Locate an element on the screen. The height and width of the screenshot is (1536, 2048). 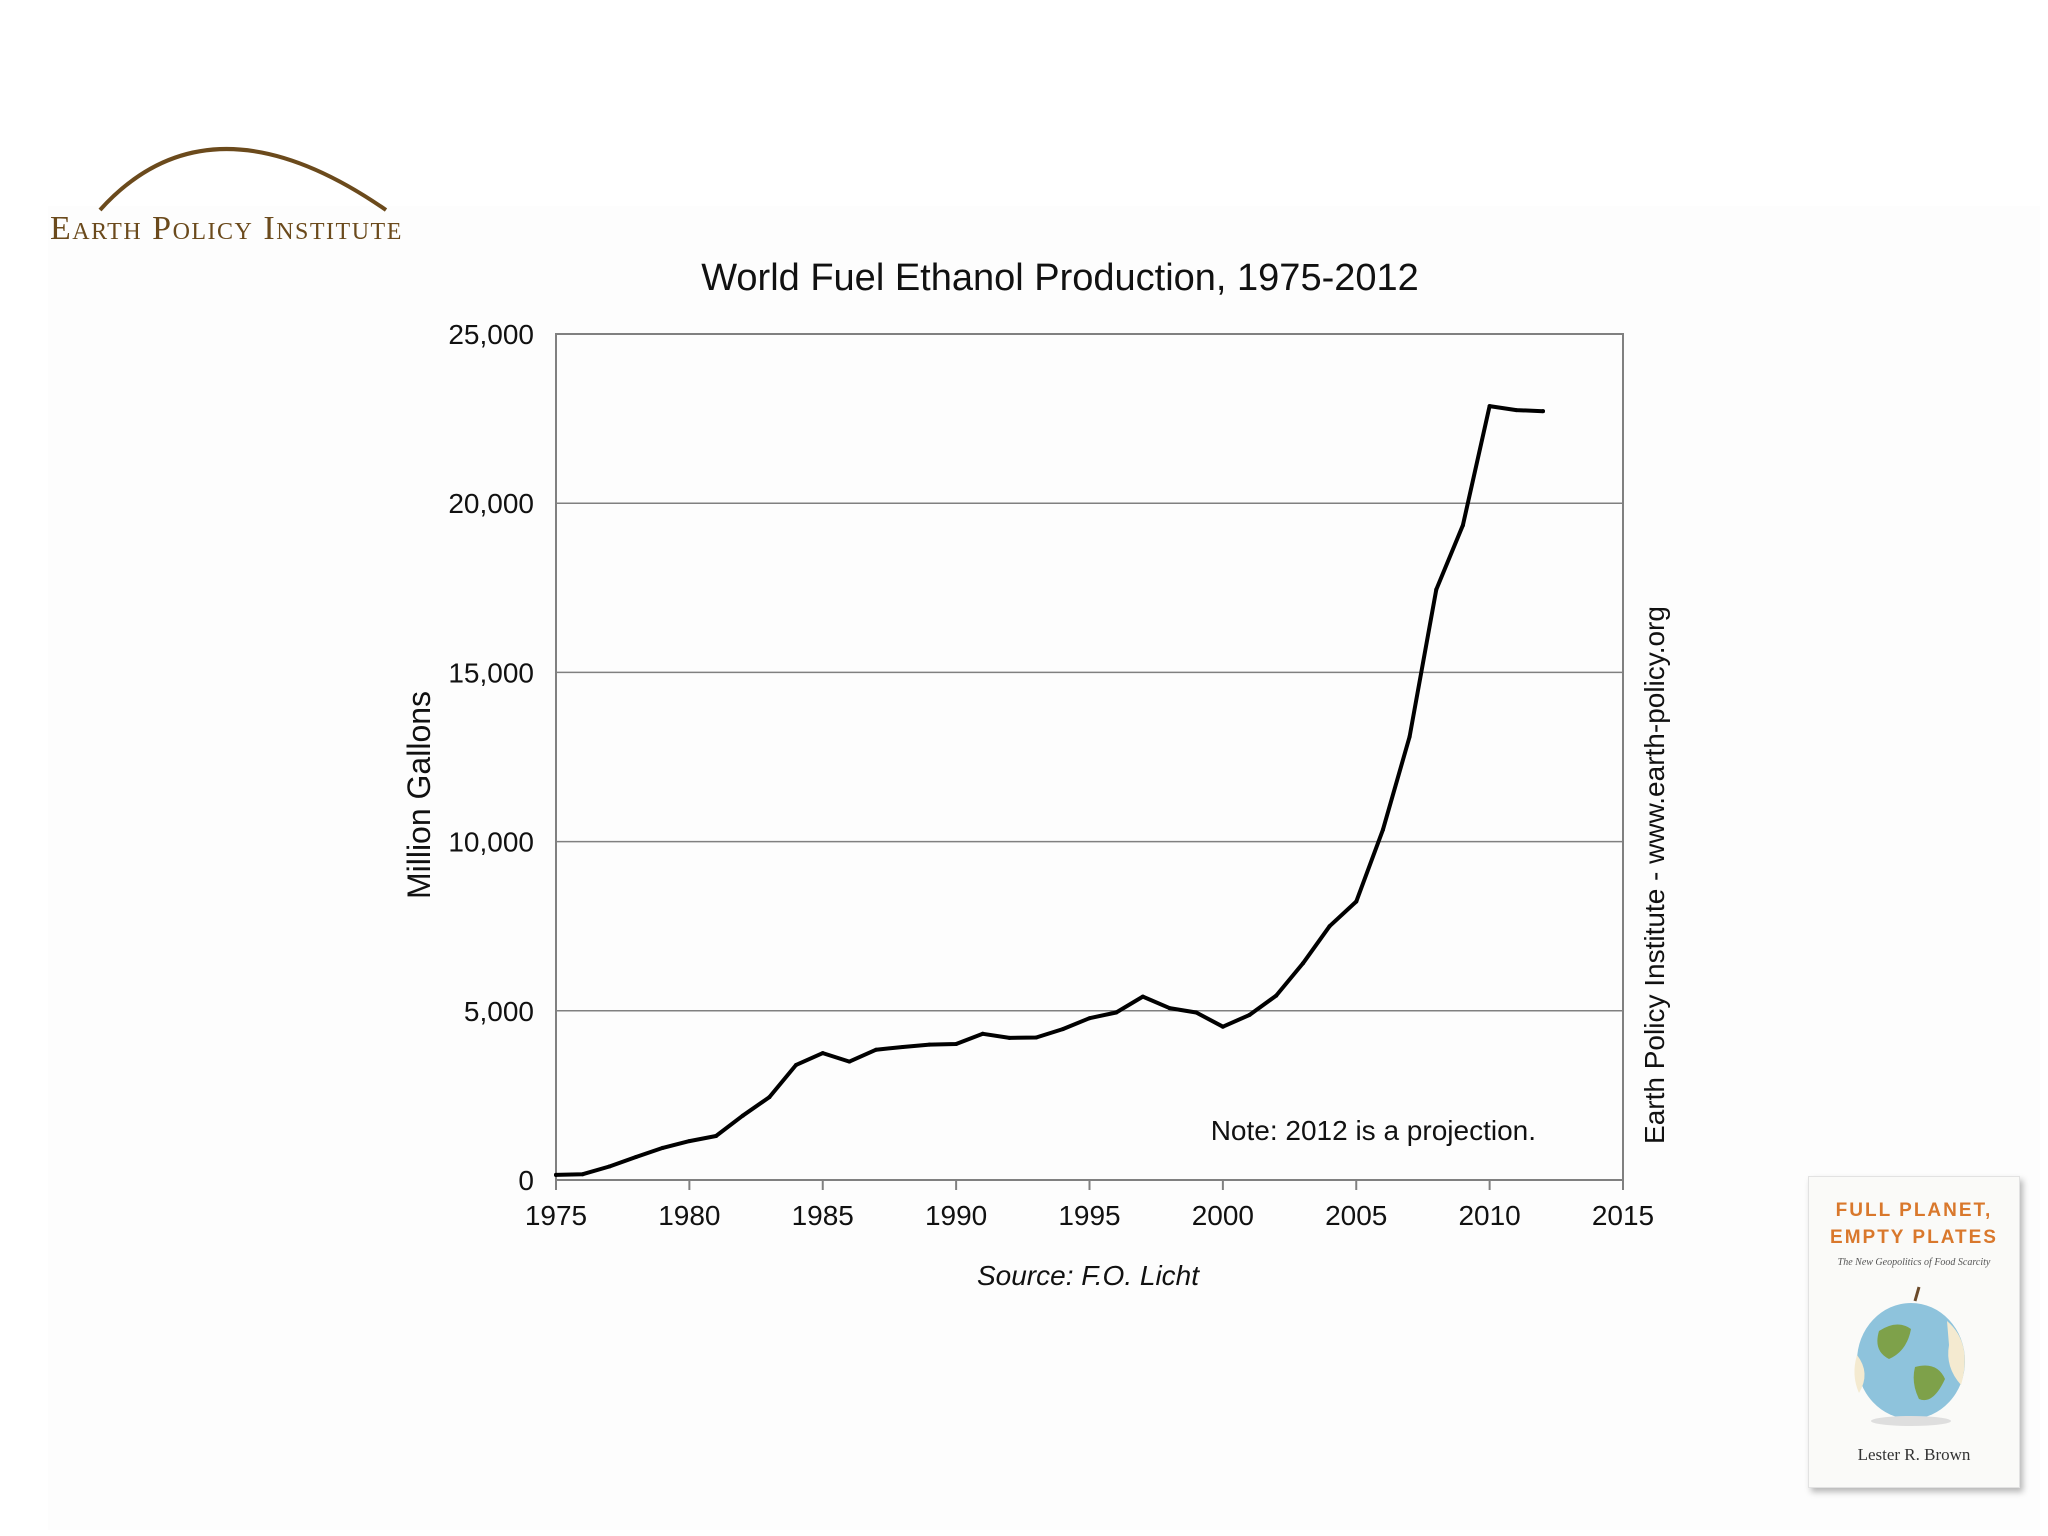
x-tick-label: 2015 is located at coordinates (1623, 1215).